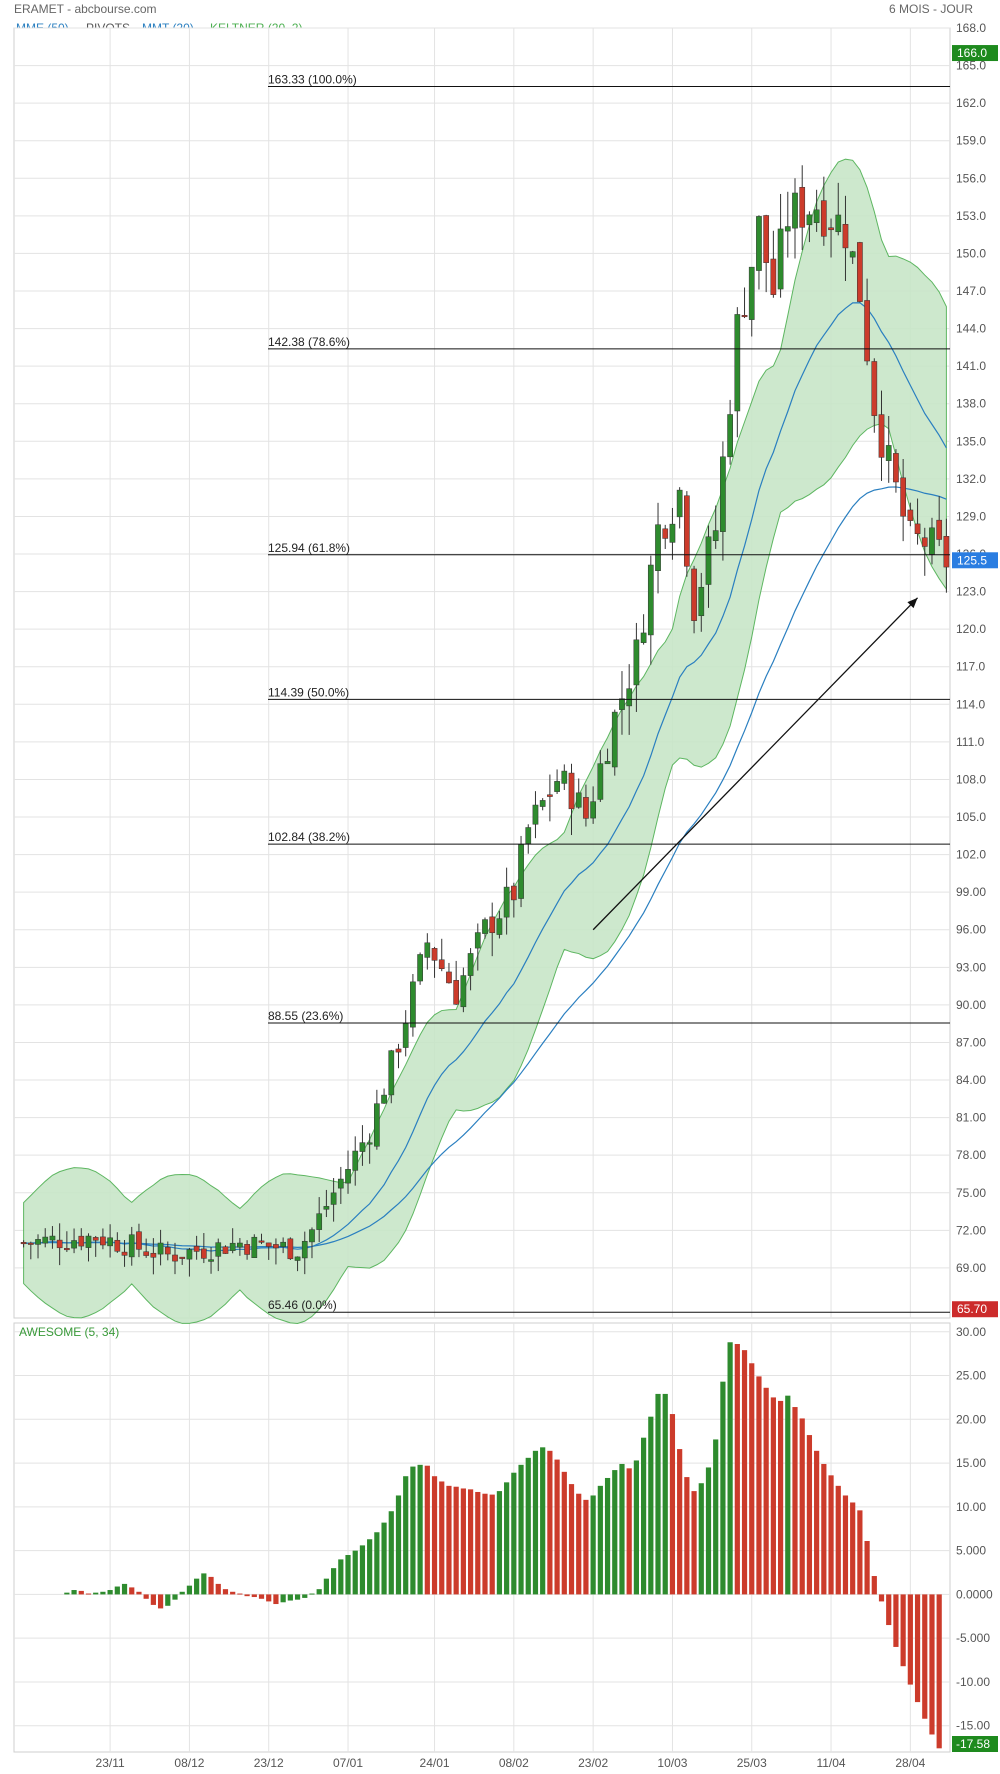  What do you see at coordinates (910, 1763) in the screenshot?
I see `x-tick-label: 28/04` at bounding box center [910, 1763].